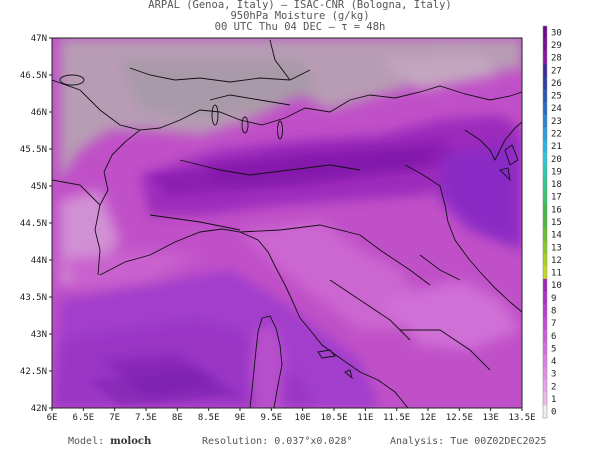  Describe the element at coordinates (33, 76) in the screenshot. I see `lat-tick-label: 46.5N` at that location.